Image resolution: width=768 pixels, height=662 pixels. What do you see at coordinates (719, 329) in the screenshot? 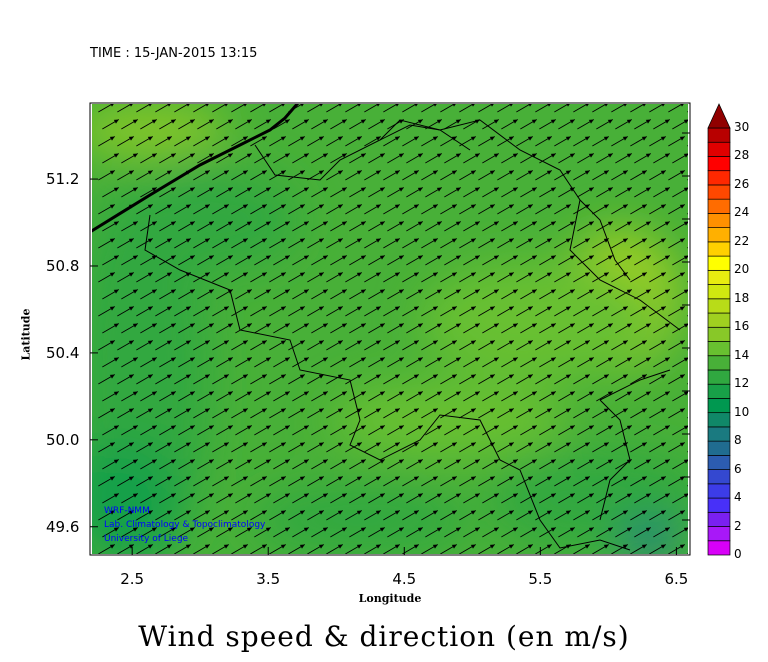
I see `colorbar` at bounding box center [719, 329].